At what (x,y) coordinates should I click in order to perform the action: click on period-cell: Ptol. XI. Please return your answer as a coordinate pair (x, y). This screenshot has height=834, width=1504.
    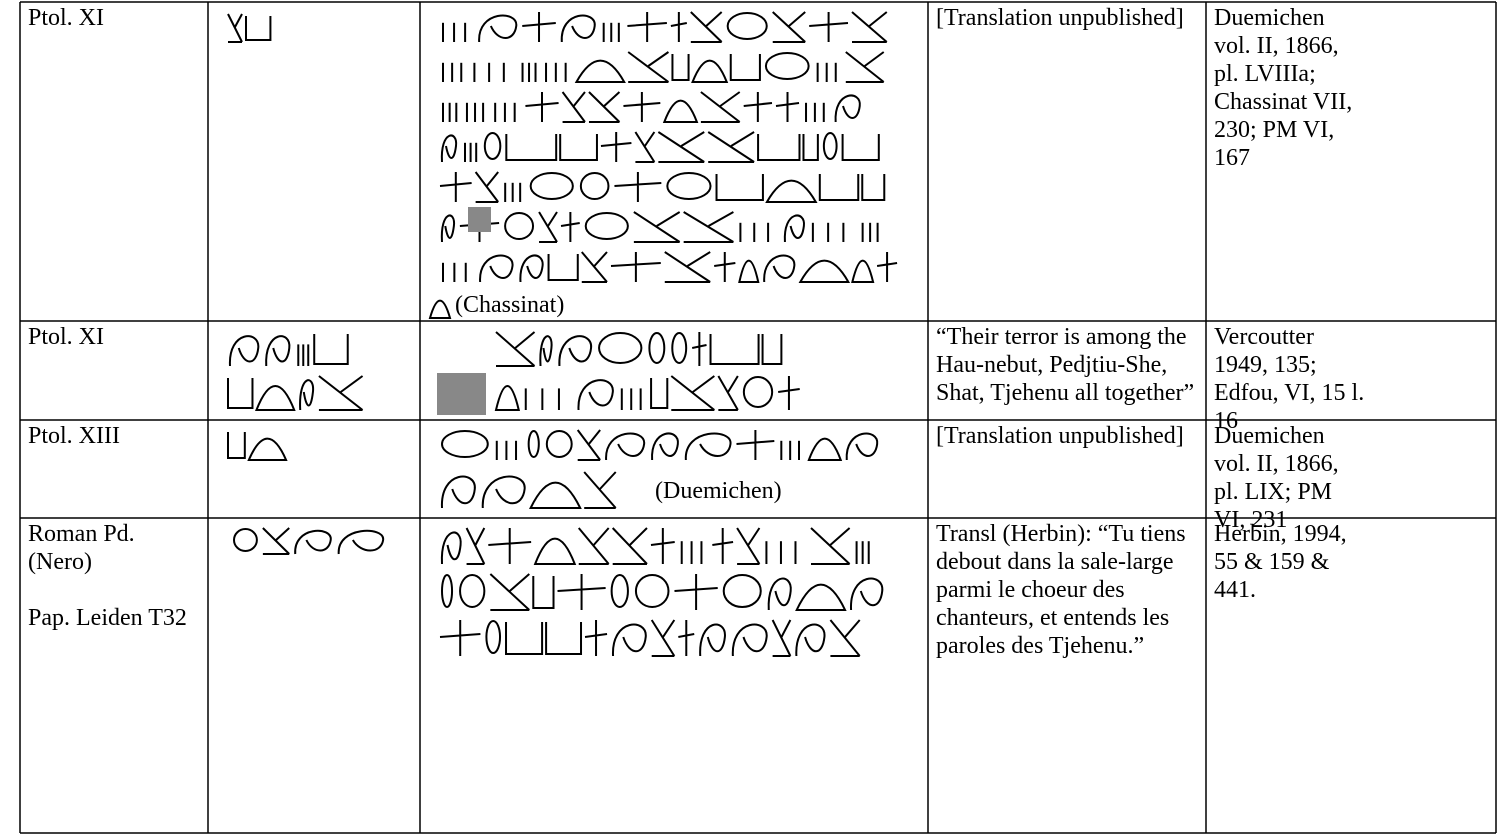
    Looking at the image, I should click on (115, 18).